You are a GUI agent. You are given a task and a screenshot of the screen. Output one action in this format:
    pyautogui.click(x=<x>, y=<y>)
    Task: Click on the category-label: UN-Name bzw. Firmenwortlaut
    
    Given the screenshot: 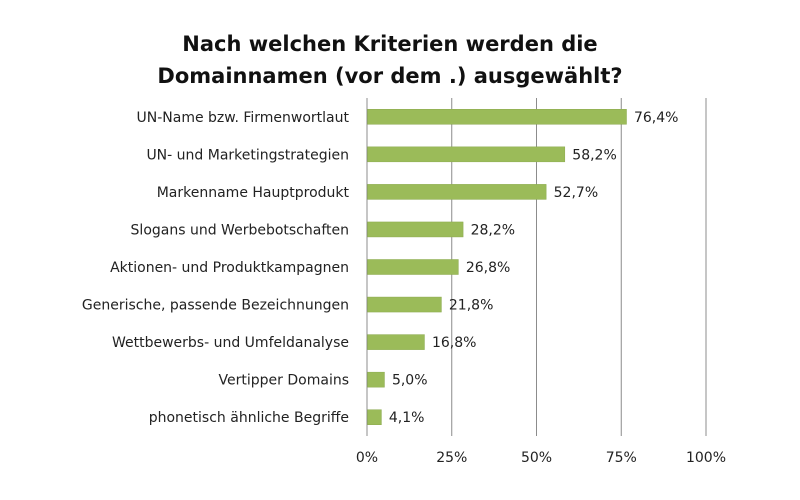 What is the action you would take?
    pyautogui.click(x=243, y=118)
    